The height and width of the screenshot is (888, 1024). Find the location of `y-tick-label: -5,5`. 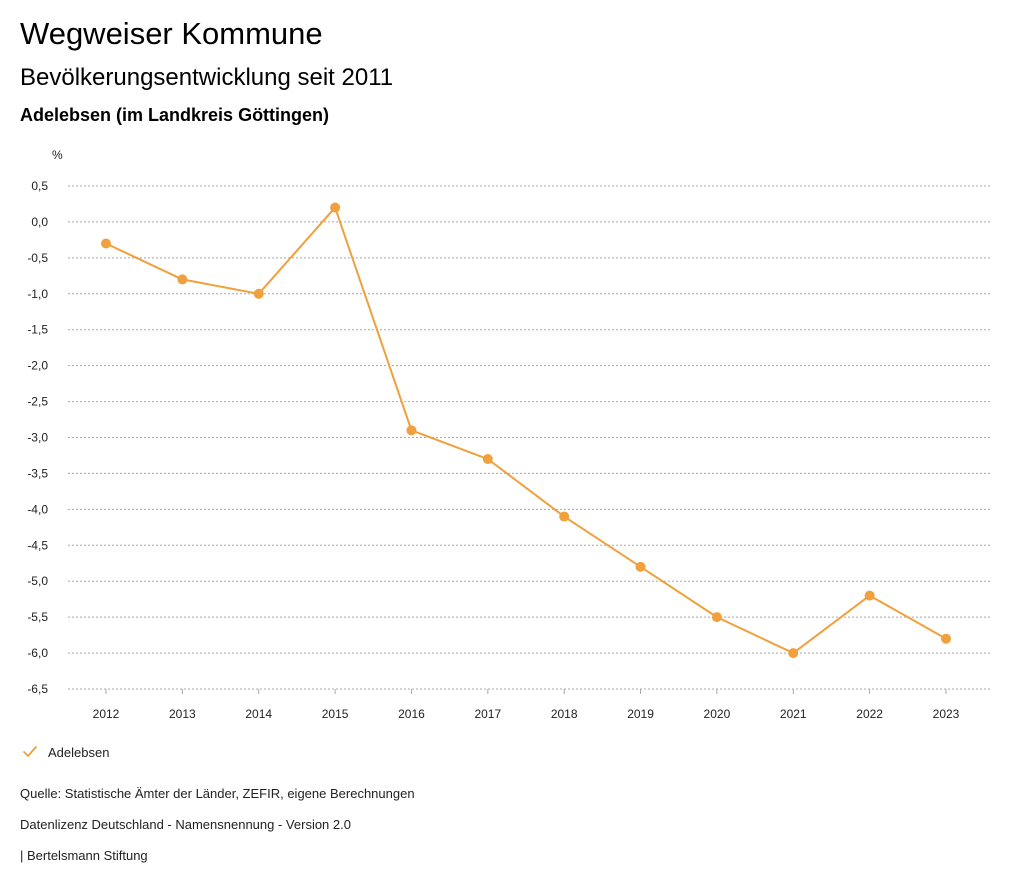

y-tick-label: -5,5 is located at coordinates (37, 617).